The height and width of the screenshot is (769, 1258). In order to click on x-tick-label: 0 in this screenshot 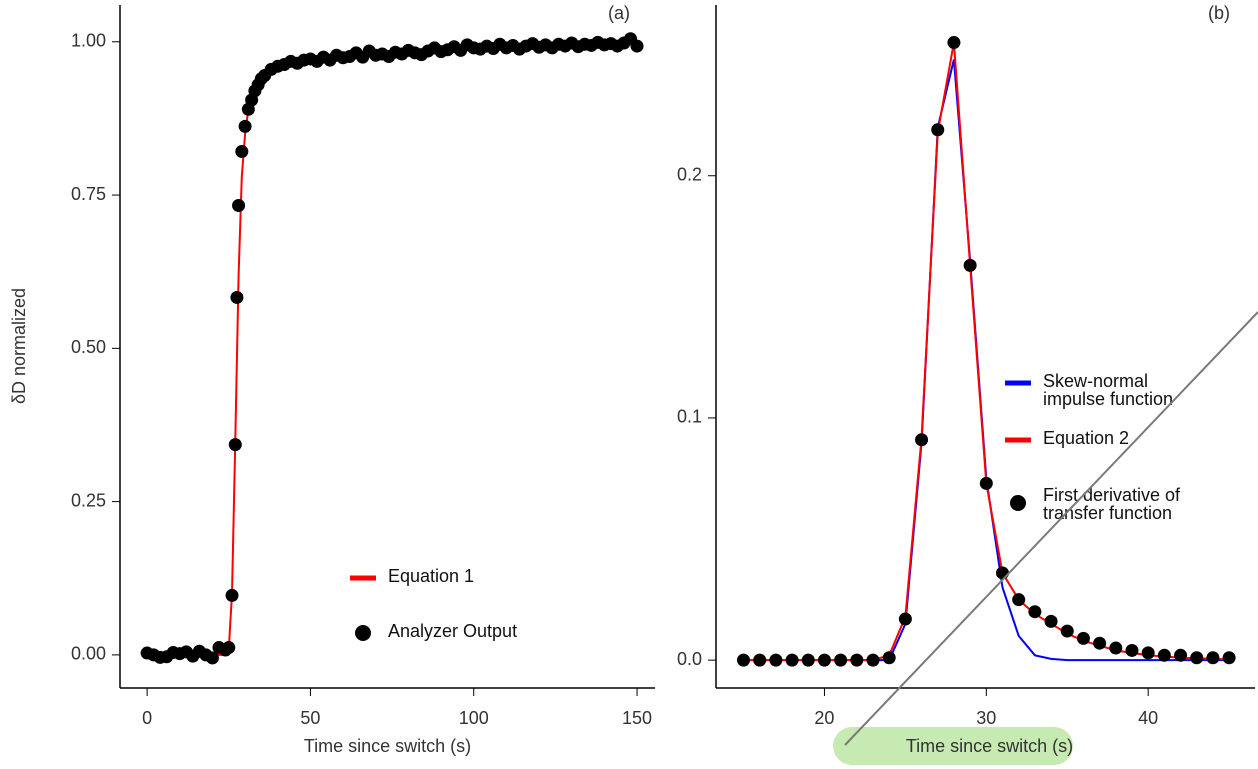, I will do `click(147, 718)`.